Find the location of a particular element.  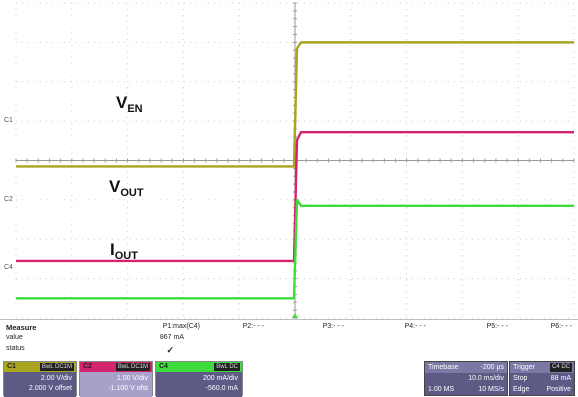

status-row-label: status is located at coordinates (15, 348).